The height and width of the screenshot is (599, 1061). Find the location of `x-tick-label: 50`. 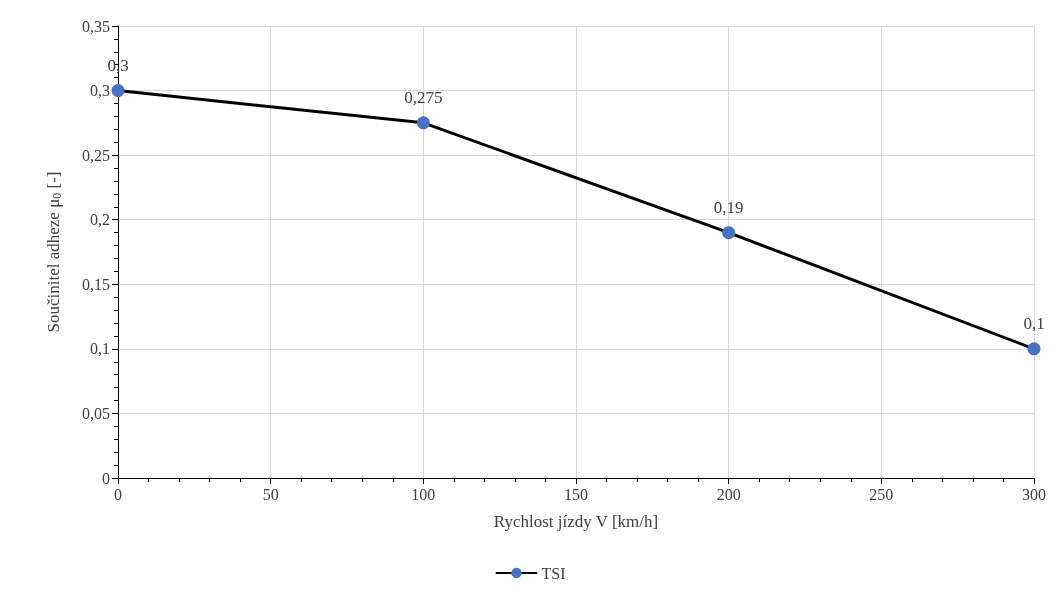

x-tick-label: 50 is located at coordinates (270, 494).